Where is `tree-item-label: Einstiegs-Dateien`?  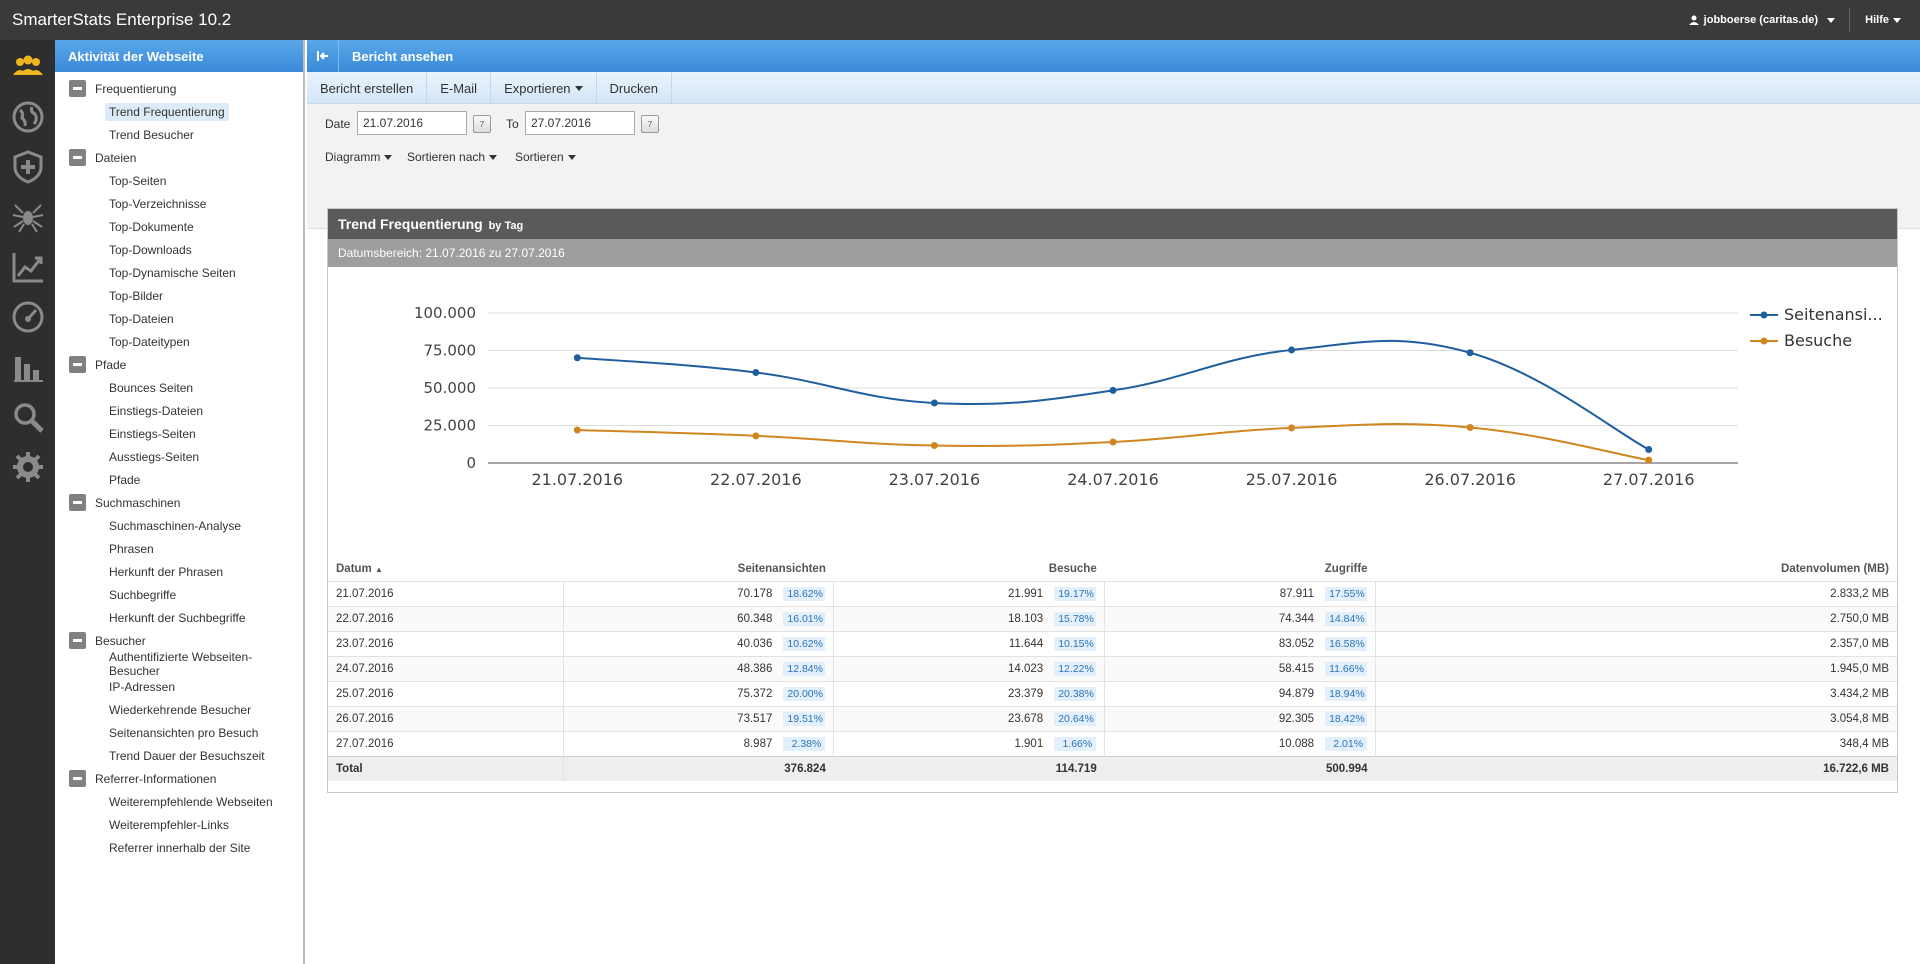 tree-item-label: Einstiegs-Dateien is located at coordinates (156, 410).